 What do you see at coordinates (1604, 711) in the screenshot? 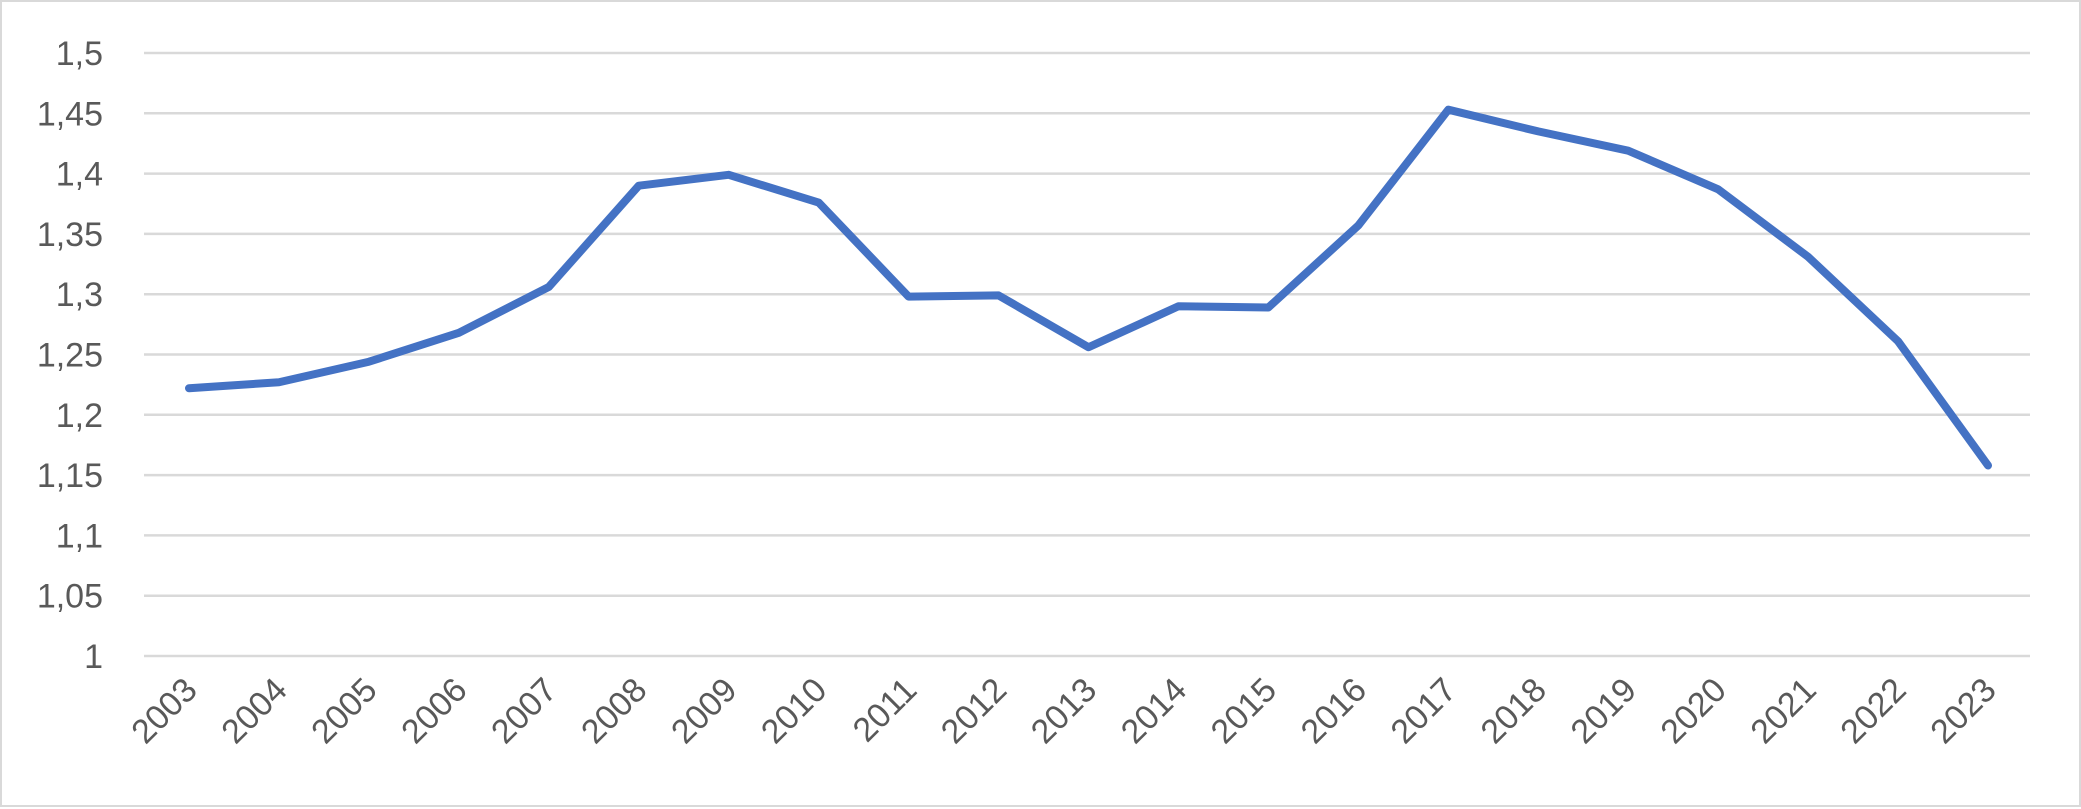
I see `x-tick-label: 2019` at bounding box center [1604, 711].